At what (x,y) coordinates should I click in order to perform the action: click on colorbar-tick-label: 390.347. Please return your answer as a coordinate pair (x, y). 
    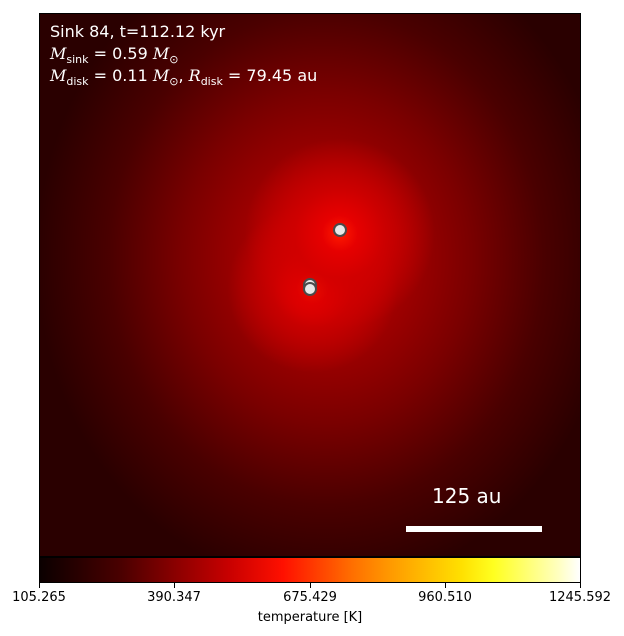
    Looking at the image, I should click on (174, 597).